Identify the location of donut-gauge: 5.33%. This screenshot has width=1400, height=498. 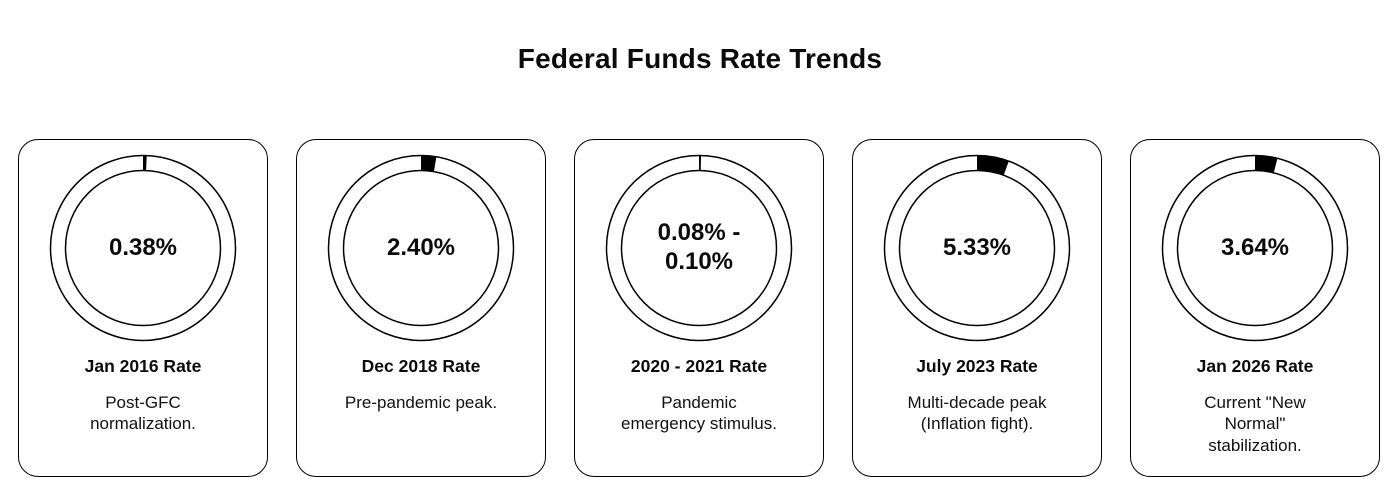
(977, 248).